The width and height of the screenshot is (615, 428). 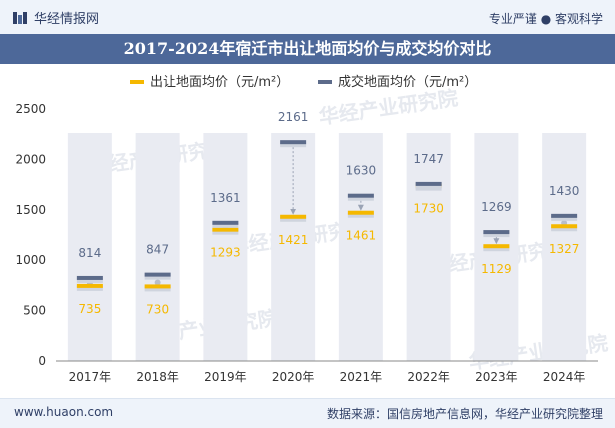 What do you see at coordinates (428, 377) in the screenshot?
I see `x-tick-label: 2022年` at bounding box center [428, 377].